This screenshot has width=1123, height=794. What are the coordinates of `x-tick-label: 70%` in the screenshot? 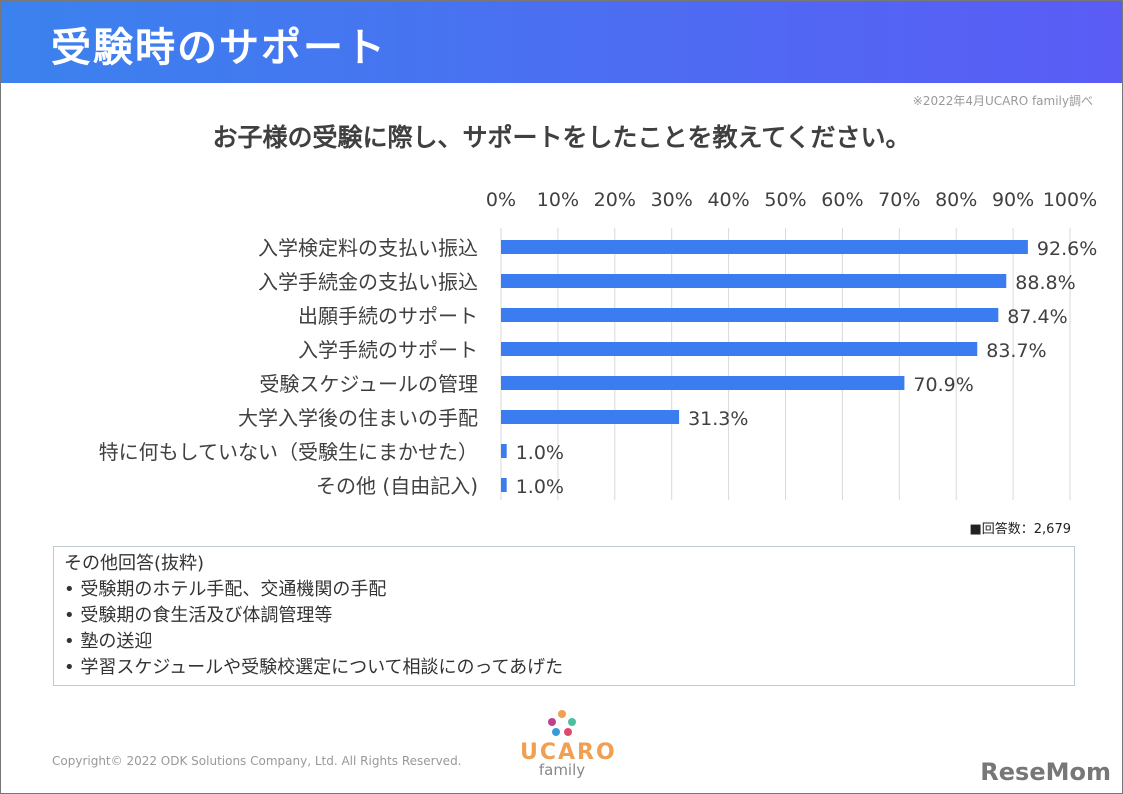 It's located at (899, 200).